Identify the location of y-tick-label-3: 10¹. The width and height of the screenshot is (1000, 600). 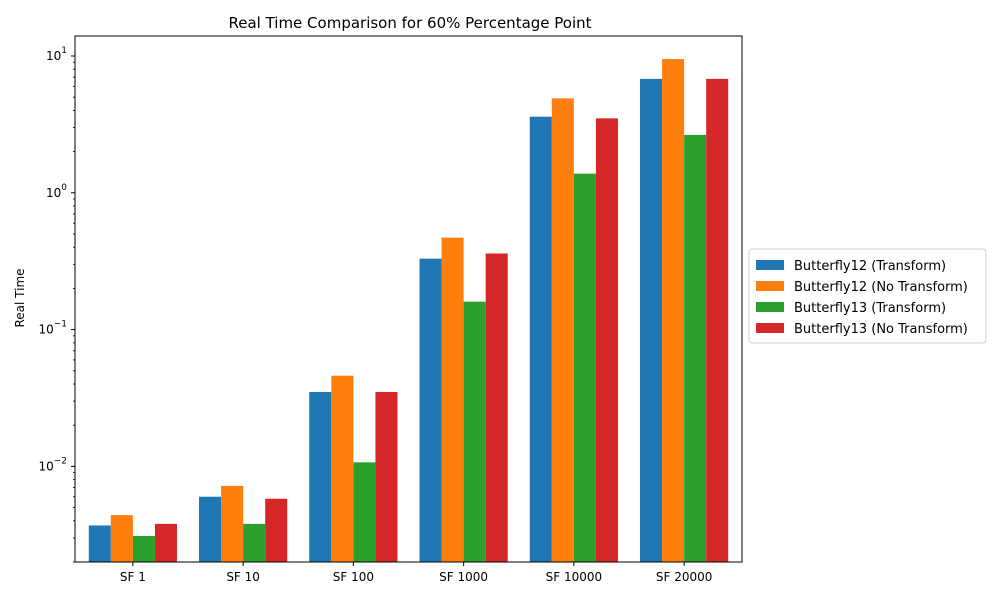
(56, 54).